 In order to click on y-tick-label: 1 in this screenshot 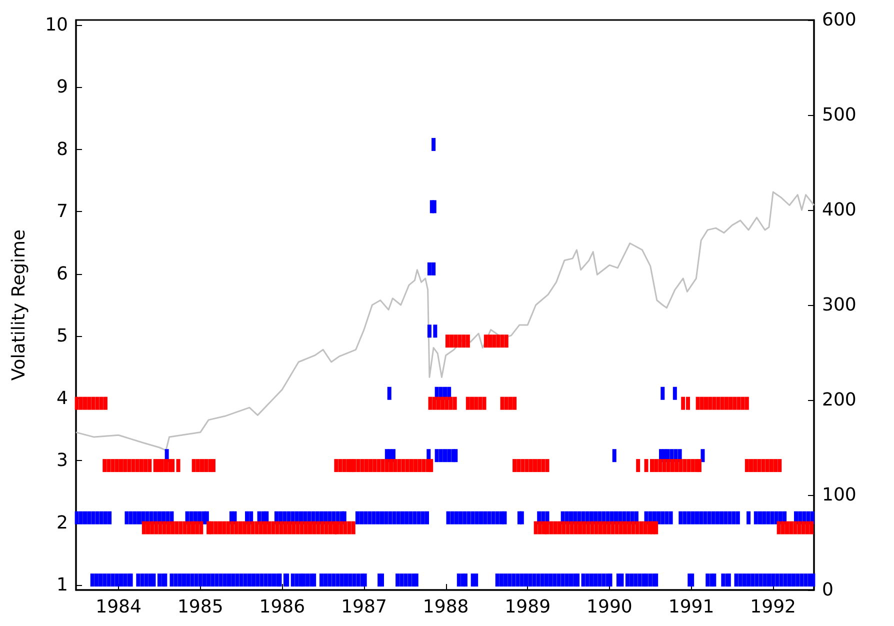, I will do `click(62, 585)`.